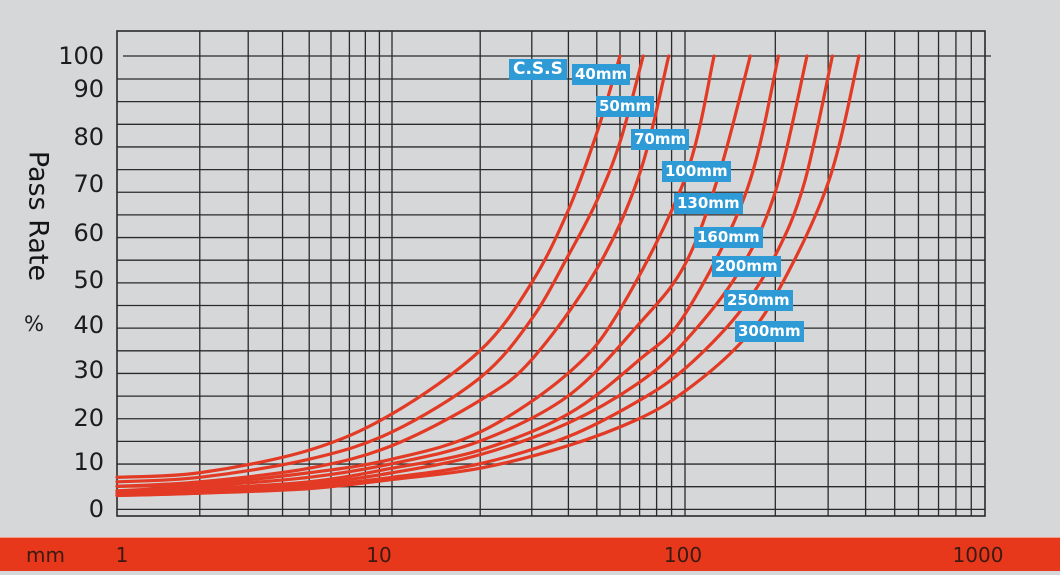 This screenshot has height=575, width=1060. Describe the element at coordinates (88, 137) in the screenshot. I see `y-tick-80: 80` at that location.